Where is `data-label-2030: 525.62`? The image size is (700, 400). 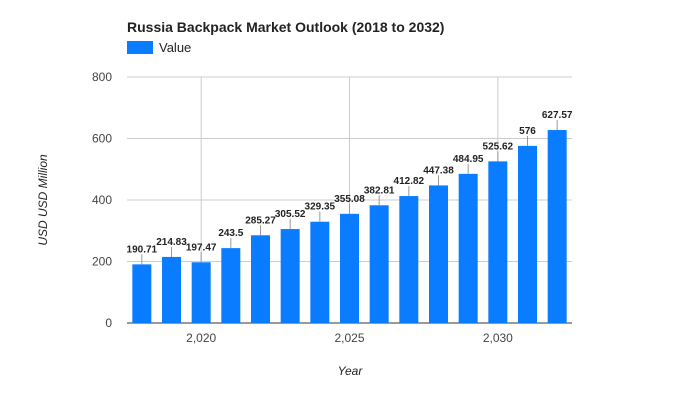 data-label-2030: 525.62 is located at coordinates (498, 146).